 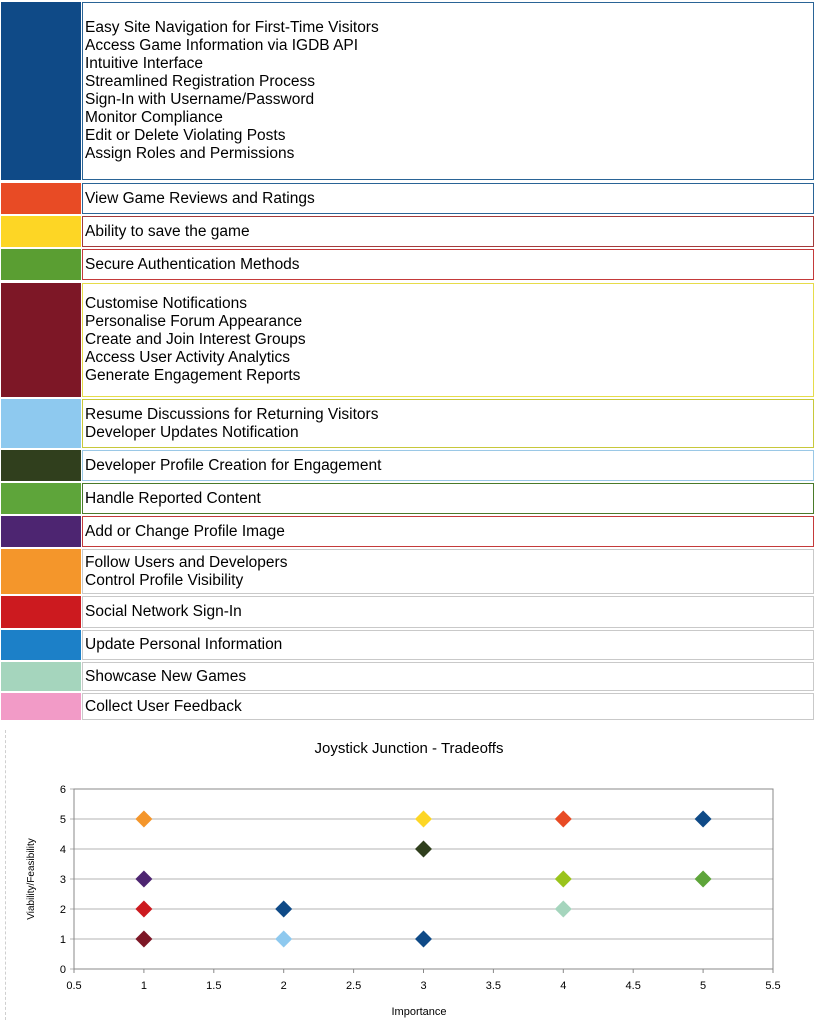 What do you see at coordinates (188, 357) in the screenshot?
I see `legend-item-label: Access User Activity Analytics` at bounding box center [188, 357].